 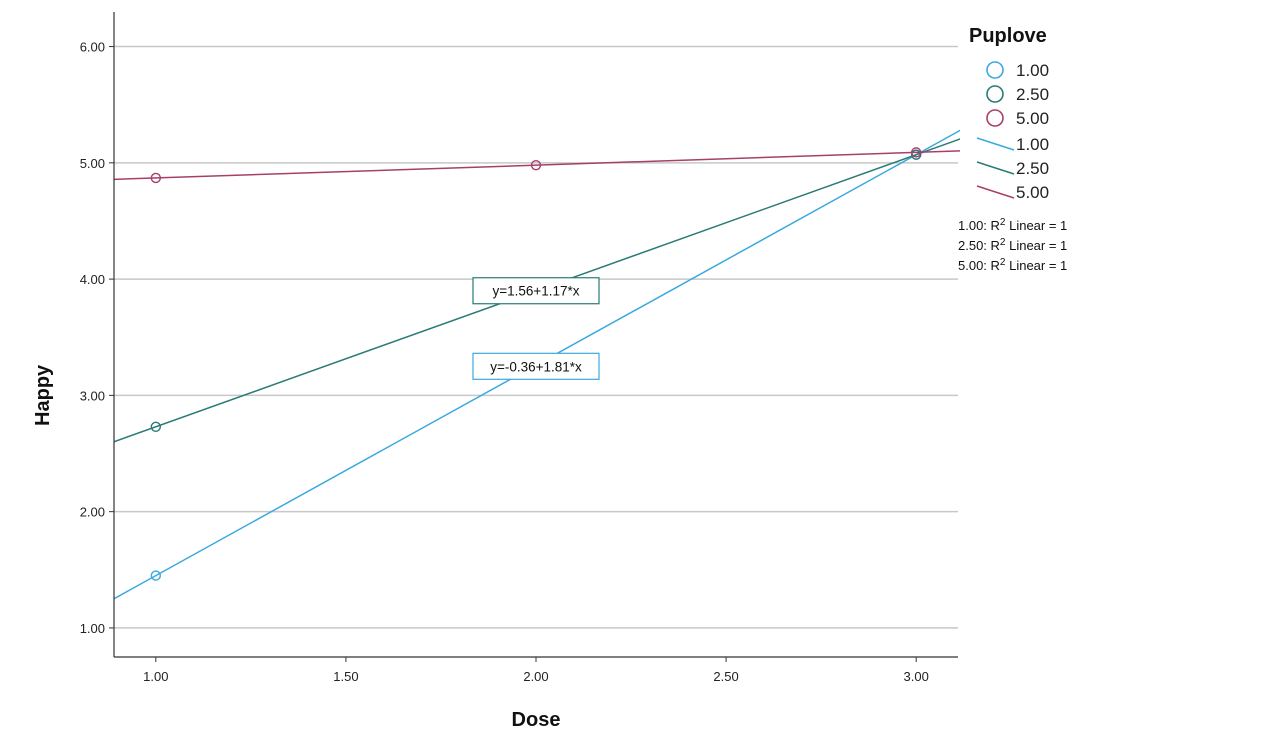 What do you see at coordinates (92, 47) in the screenshot?
I see `y-tick-label: 6.00` at bounding box center [92, 47].